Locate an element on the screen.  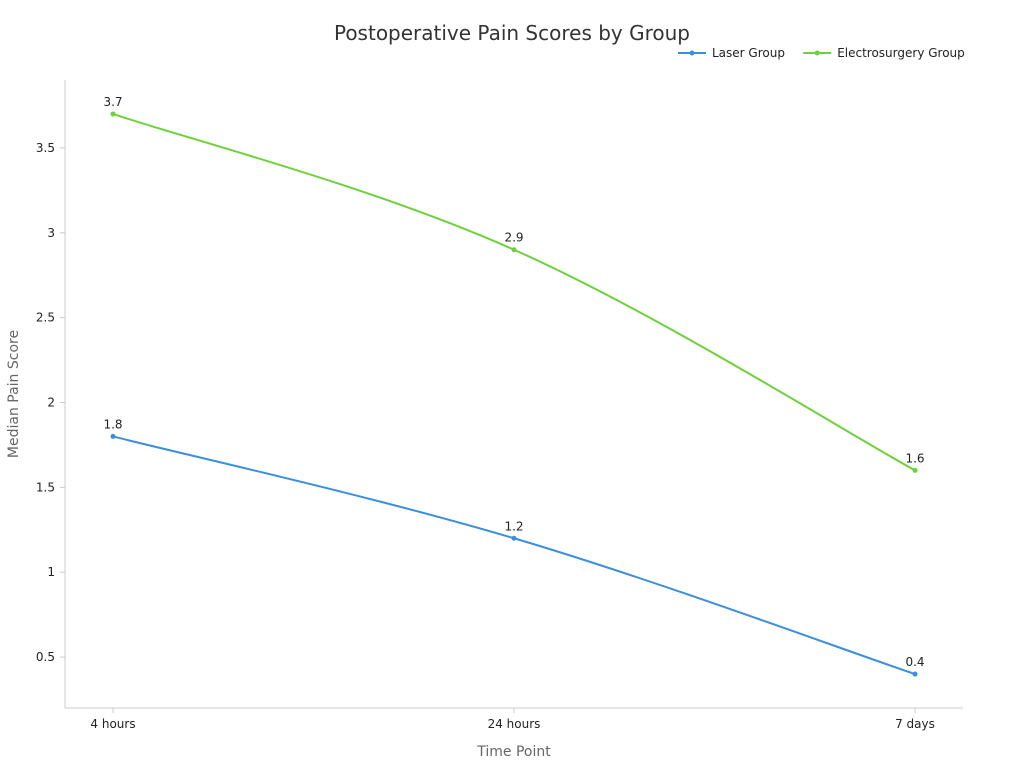
x-axis-ticks: 4 hours 24 hours 7 days is located at coordinates (512, 719).